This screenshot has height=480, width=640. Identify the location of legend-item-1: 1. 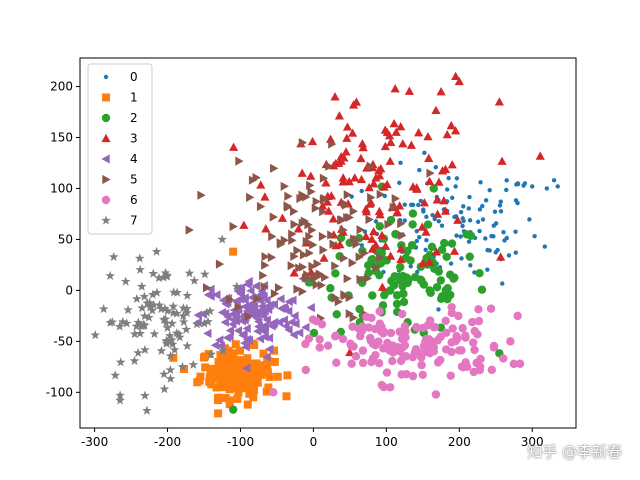
(120, 98).